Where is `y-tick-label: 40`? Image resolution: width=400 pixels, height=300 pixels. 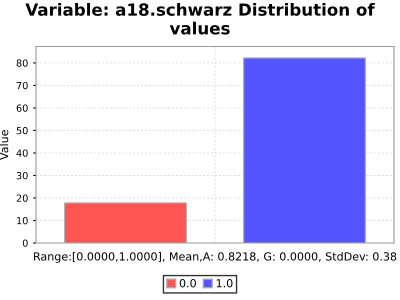
y-tick-label: 40 is located at coordinates (22, 153).